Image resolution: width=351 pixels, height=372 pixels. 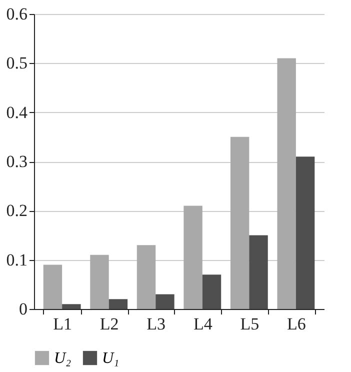 What do you see at coordinates (17, 210) in the screenshot?
I see `y-tick-label: 0.2` at bounding box center [17, 210].